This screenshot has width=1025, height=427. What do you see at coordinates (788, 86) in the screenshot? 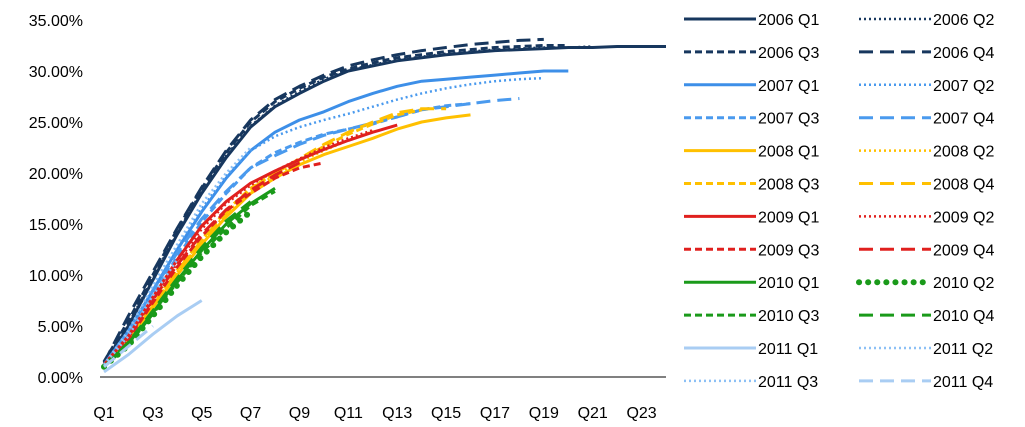
I see `legend-label-2007-q1: 2007 Q1` at bounding box center [788, 86].